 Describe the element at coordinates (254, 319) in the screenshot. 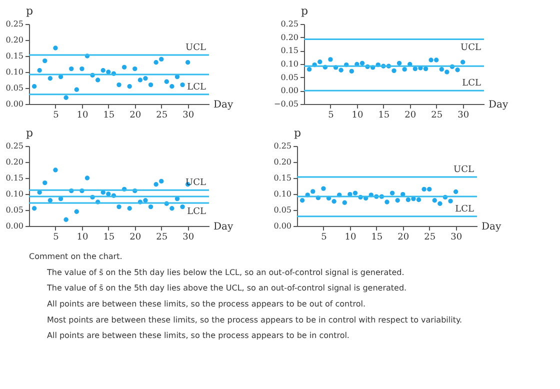

I see `text: Most points are between these limits, so the process appears to be in control with respect to variability.` at that location.